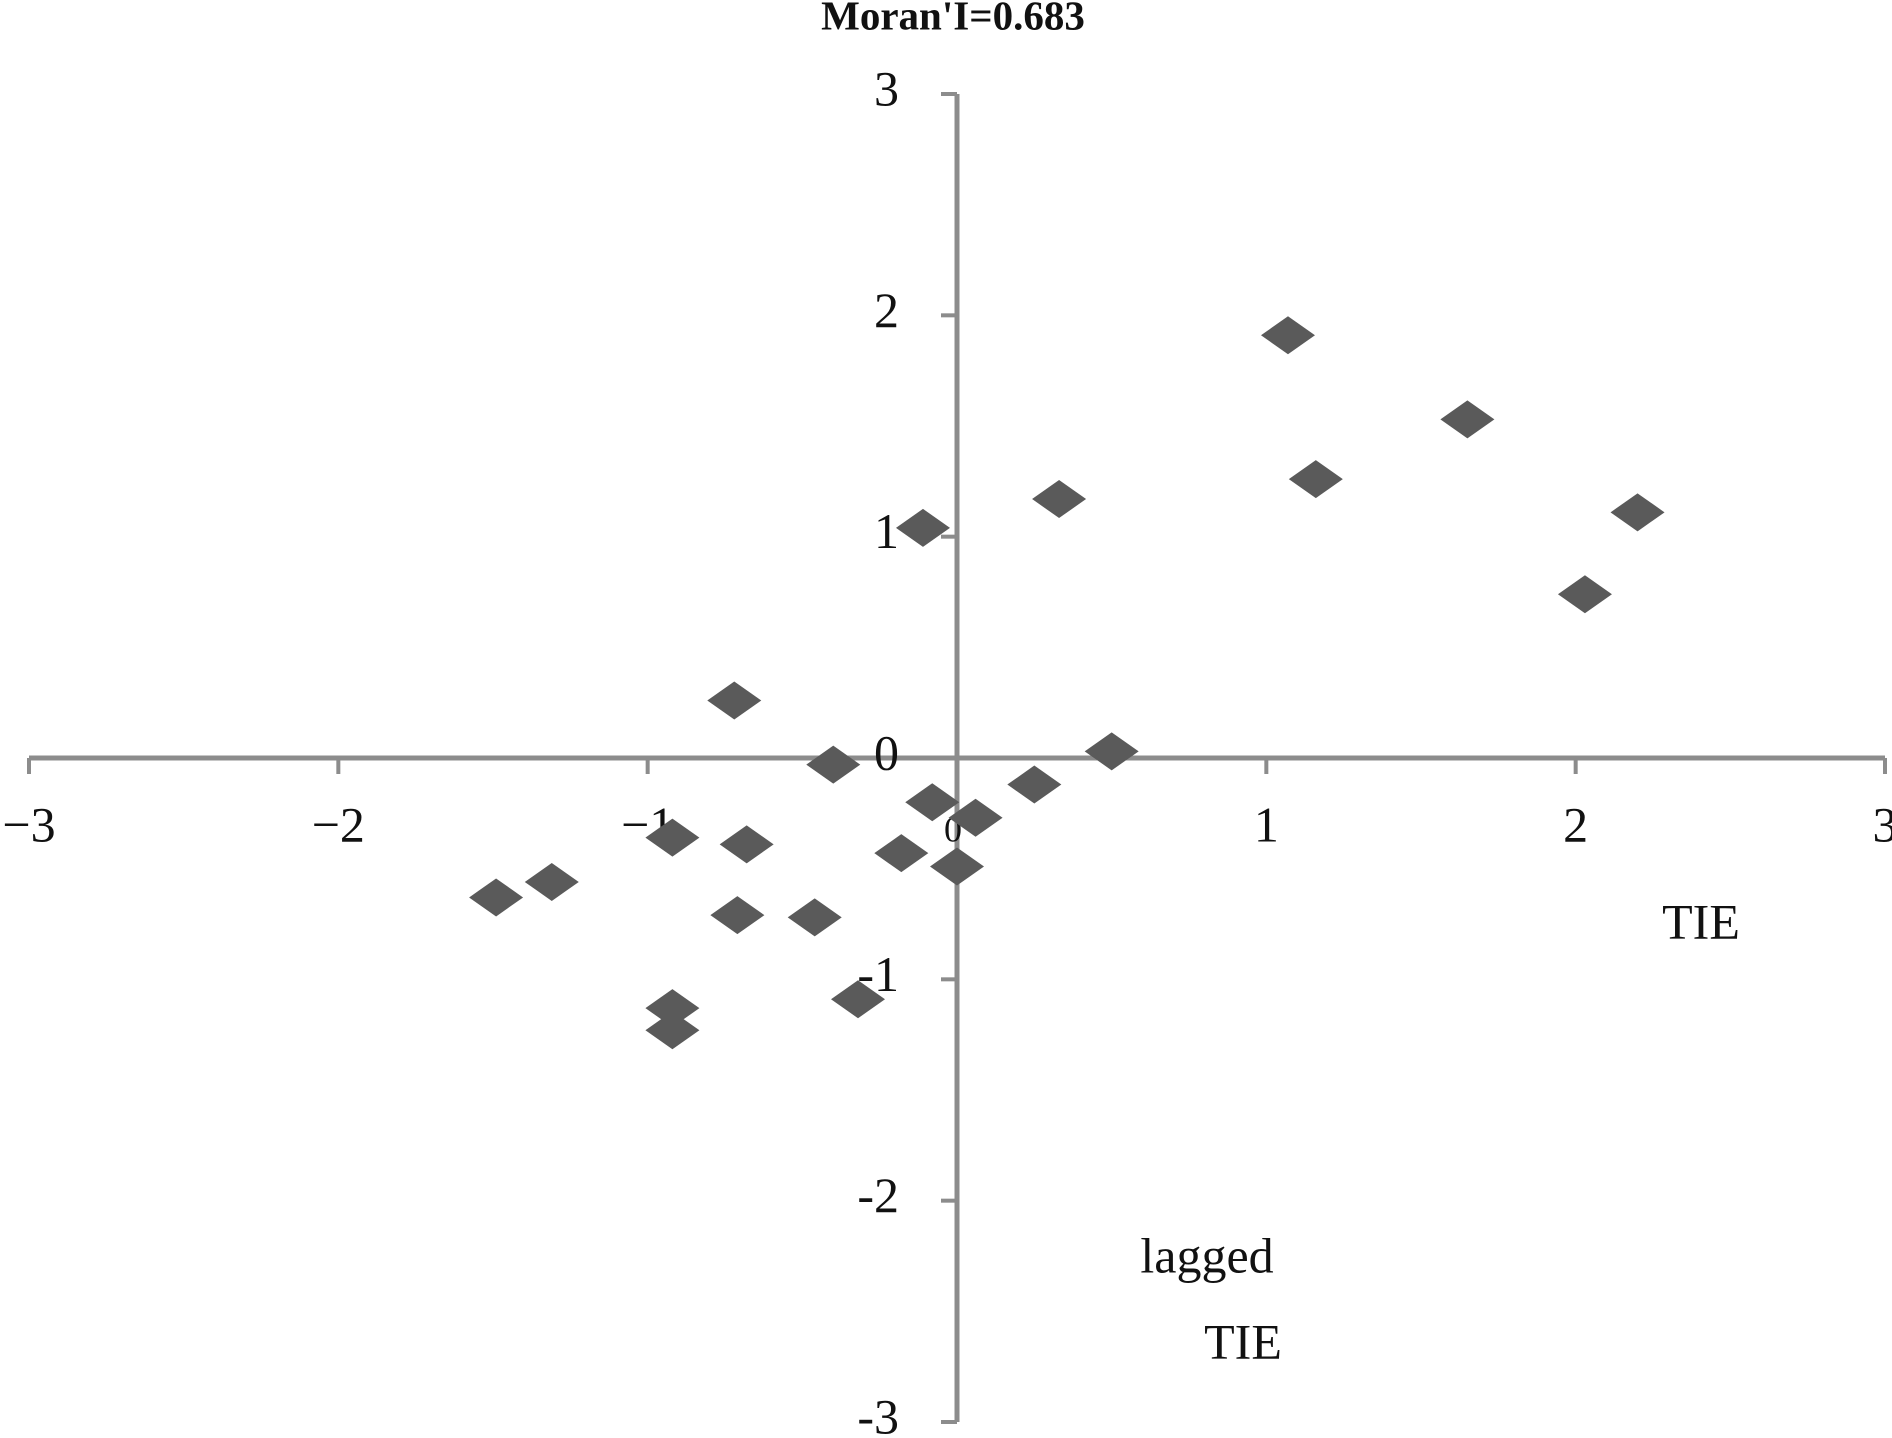 Image resolution: width=1892 pixels, height=1438 pixels. What do you see at coordinates (886, 752) in the screenshot?
I see `y-tick-label: 0` at bounding box center [886, 752].